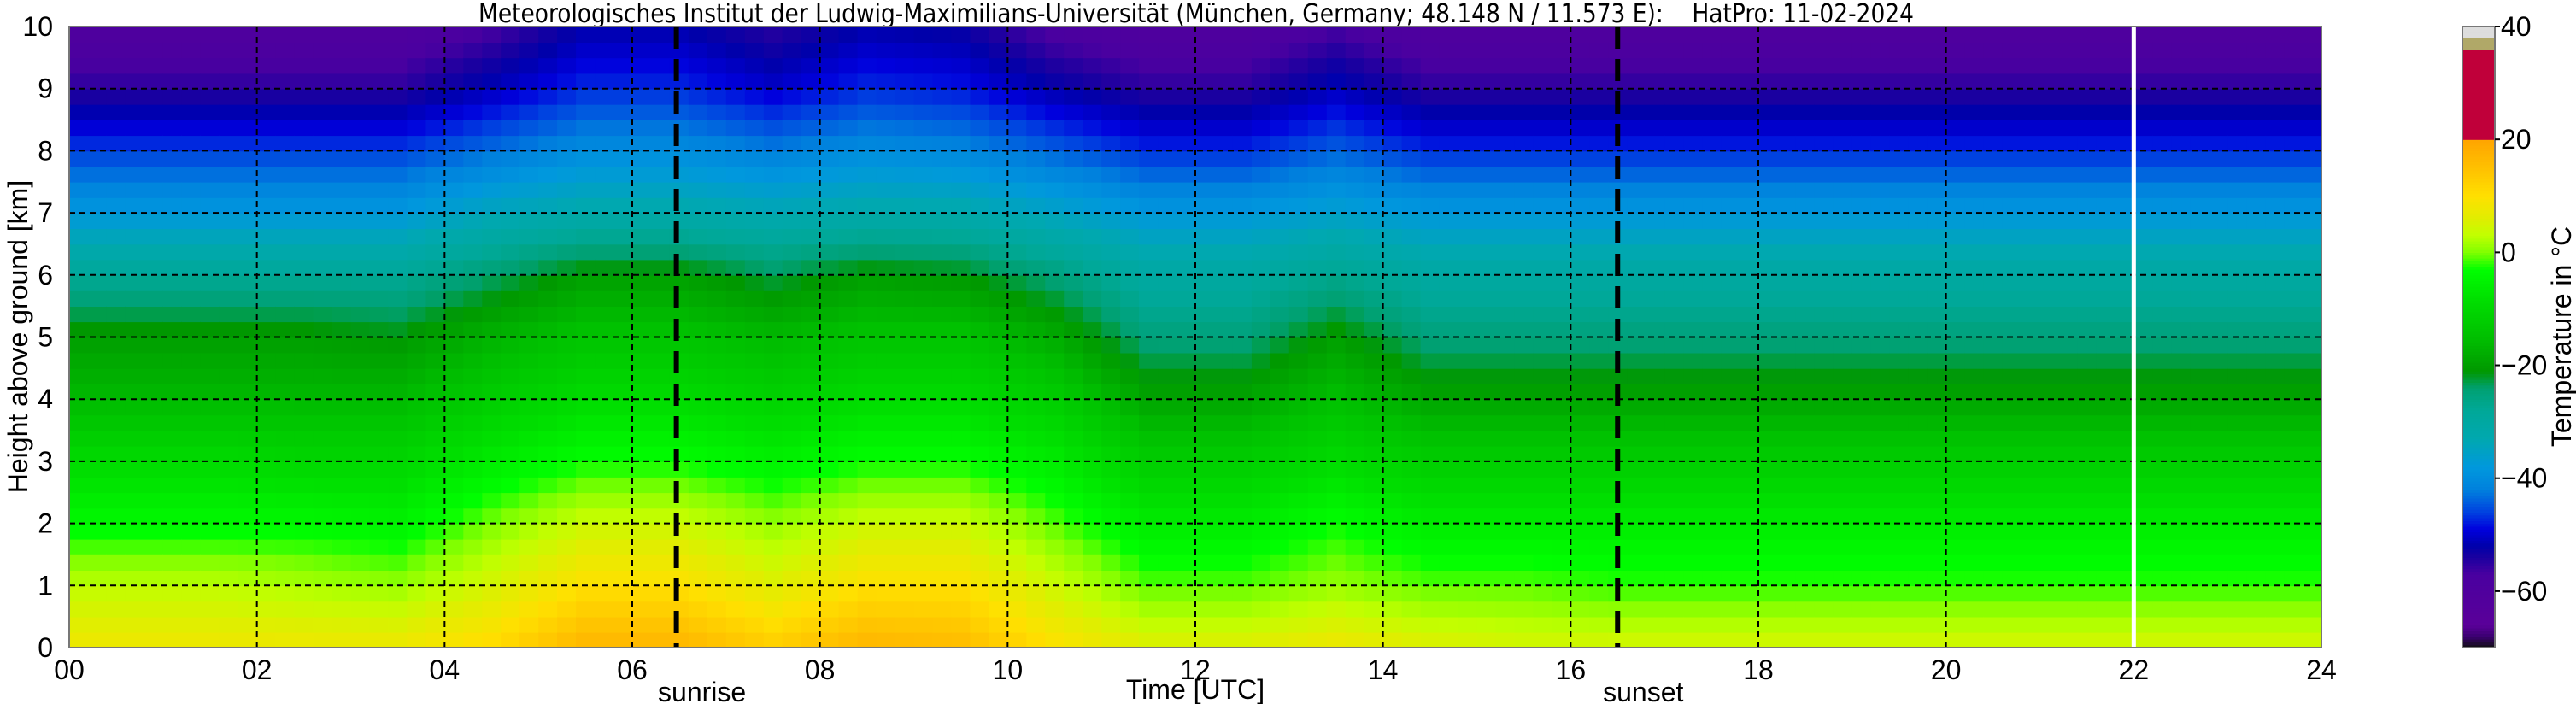 The image size is (2576, 704). I want to click on y-tick-label: 6, so click(45, 275).